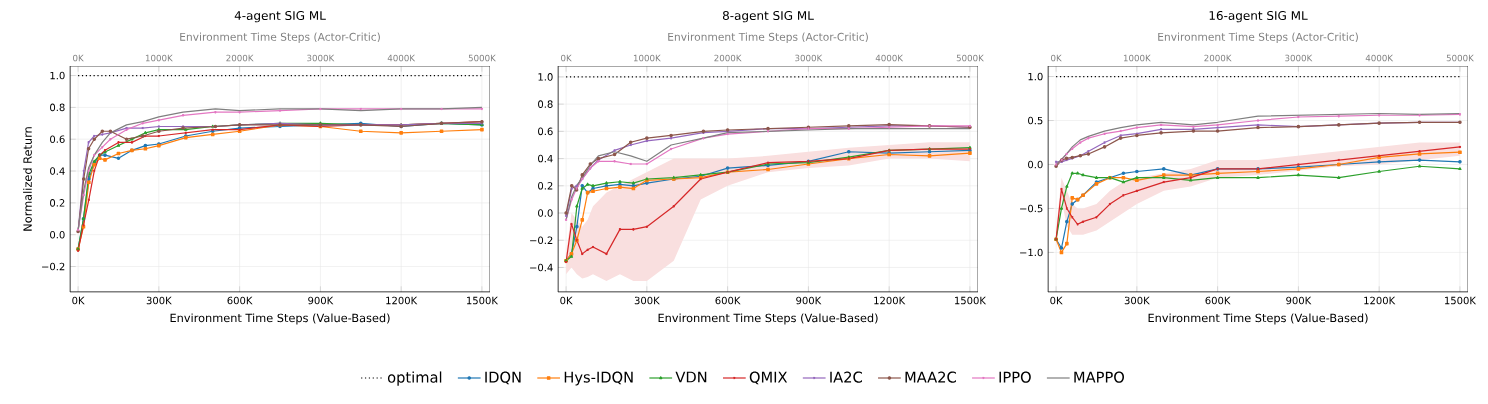  I want to click on legend-label: MAPPO, so click(1099, 377).